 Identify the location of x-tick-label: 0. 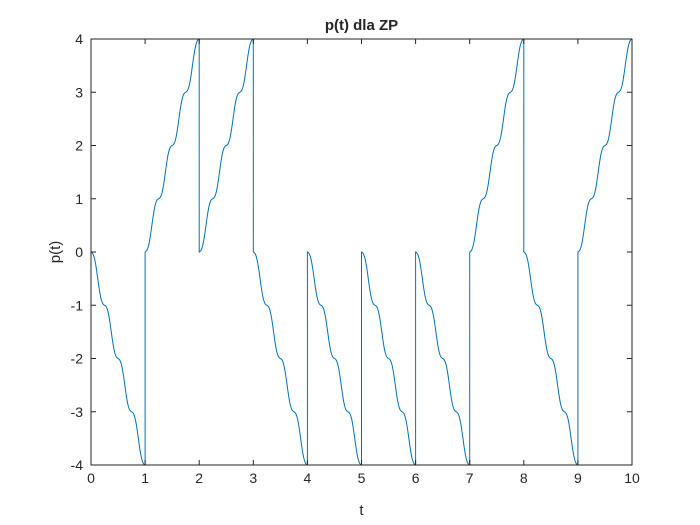
(91, 478).